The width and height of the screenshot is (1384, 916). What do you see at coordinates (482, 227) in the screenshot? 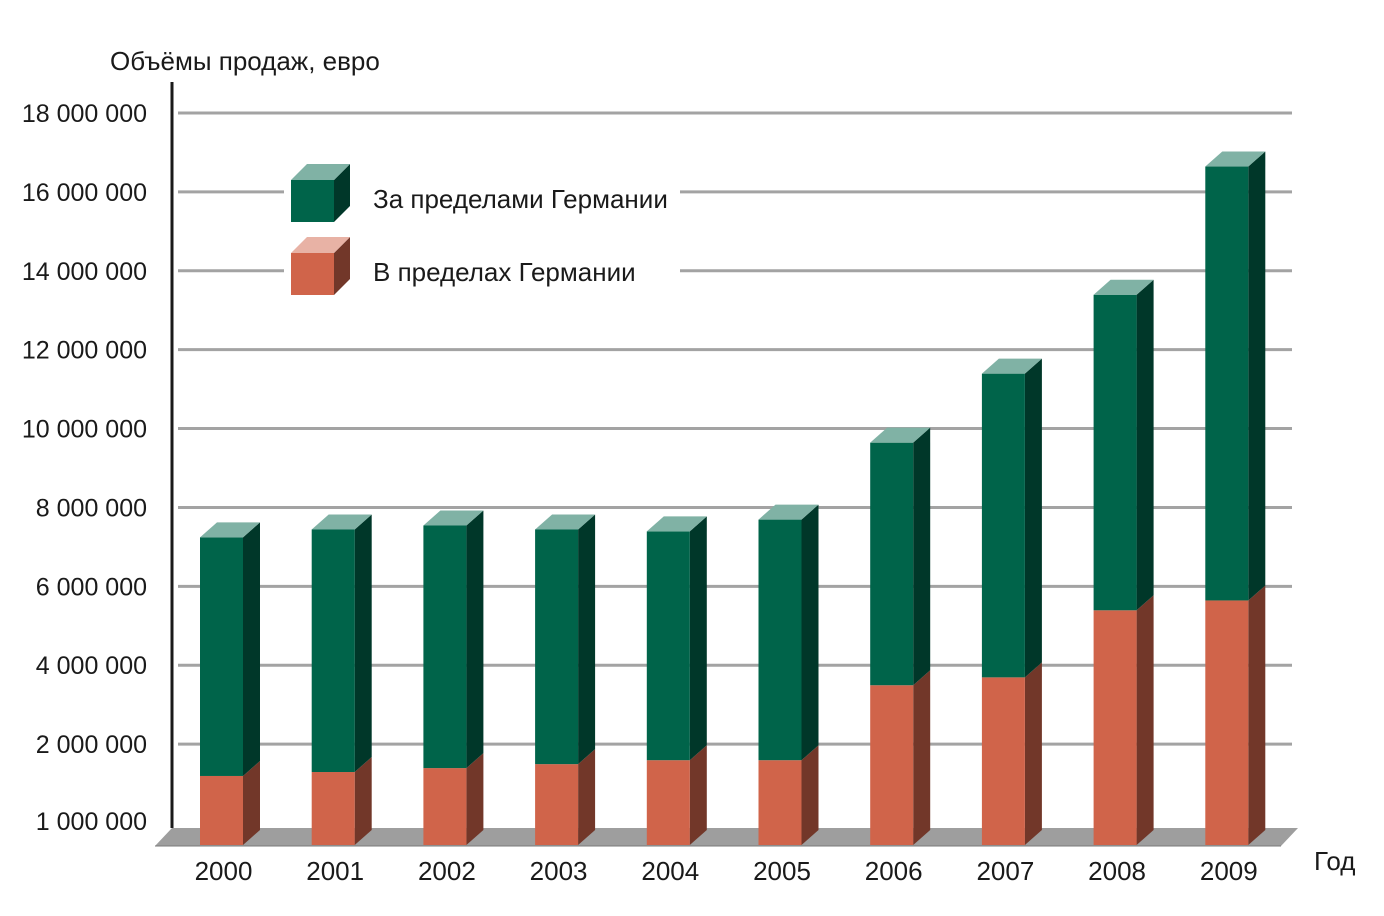
I see `legend: За пределами Германии В пределах Германии` at bounding box center [482, 227].